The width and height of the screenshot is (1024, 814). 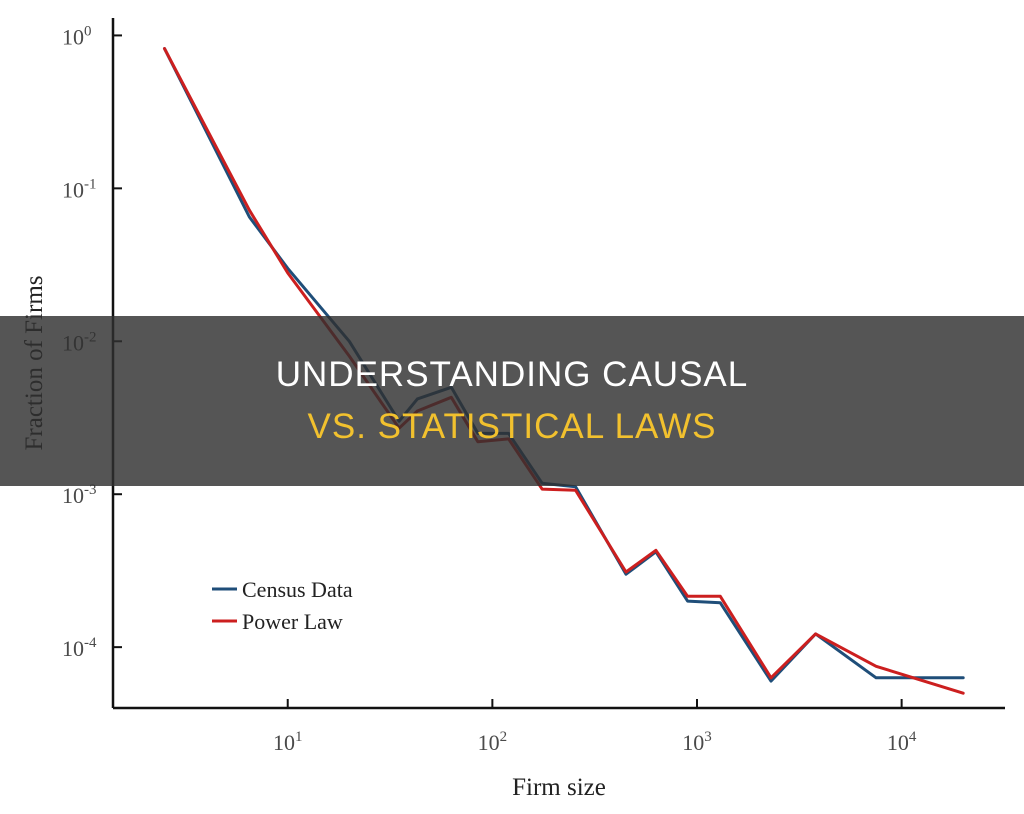 What do you see at coordinates (512, 426) in the screenshot?
I see `banner-title-line-2: VS. STATISTICAL LAWS` at bounding box center [512, 426].